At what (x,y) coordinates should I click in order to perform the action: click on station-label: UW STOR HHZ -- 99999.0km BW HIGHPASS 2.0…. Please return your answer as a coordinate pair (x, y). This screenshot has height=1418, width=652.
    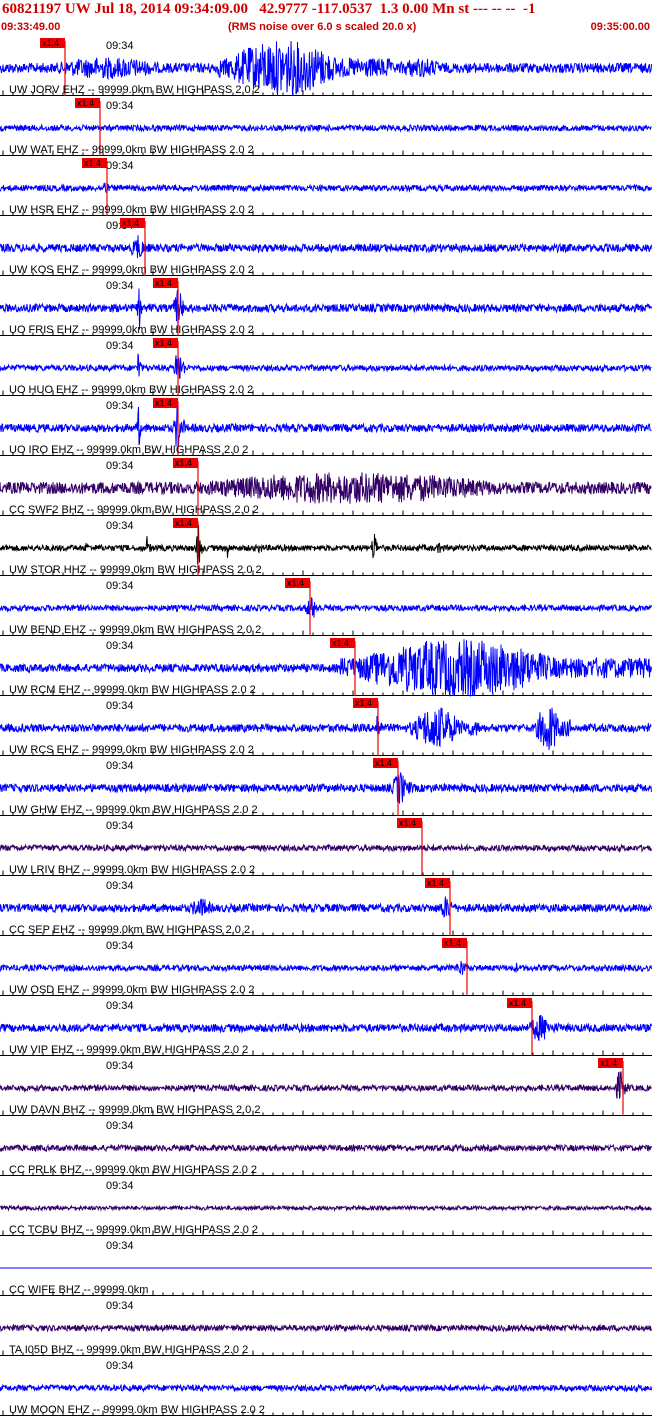
    Looking at the image, I should click on (135, 570).